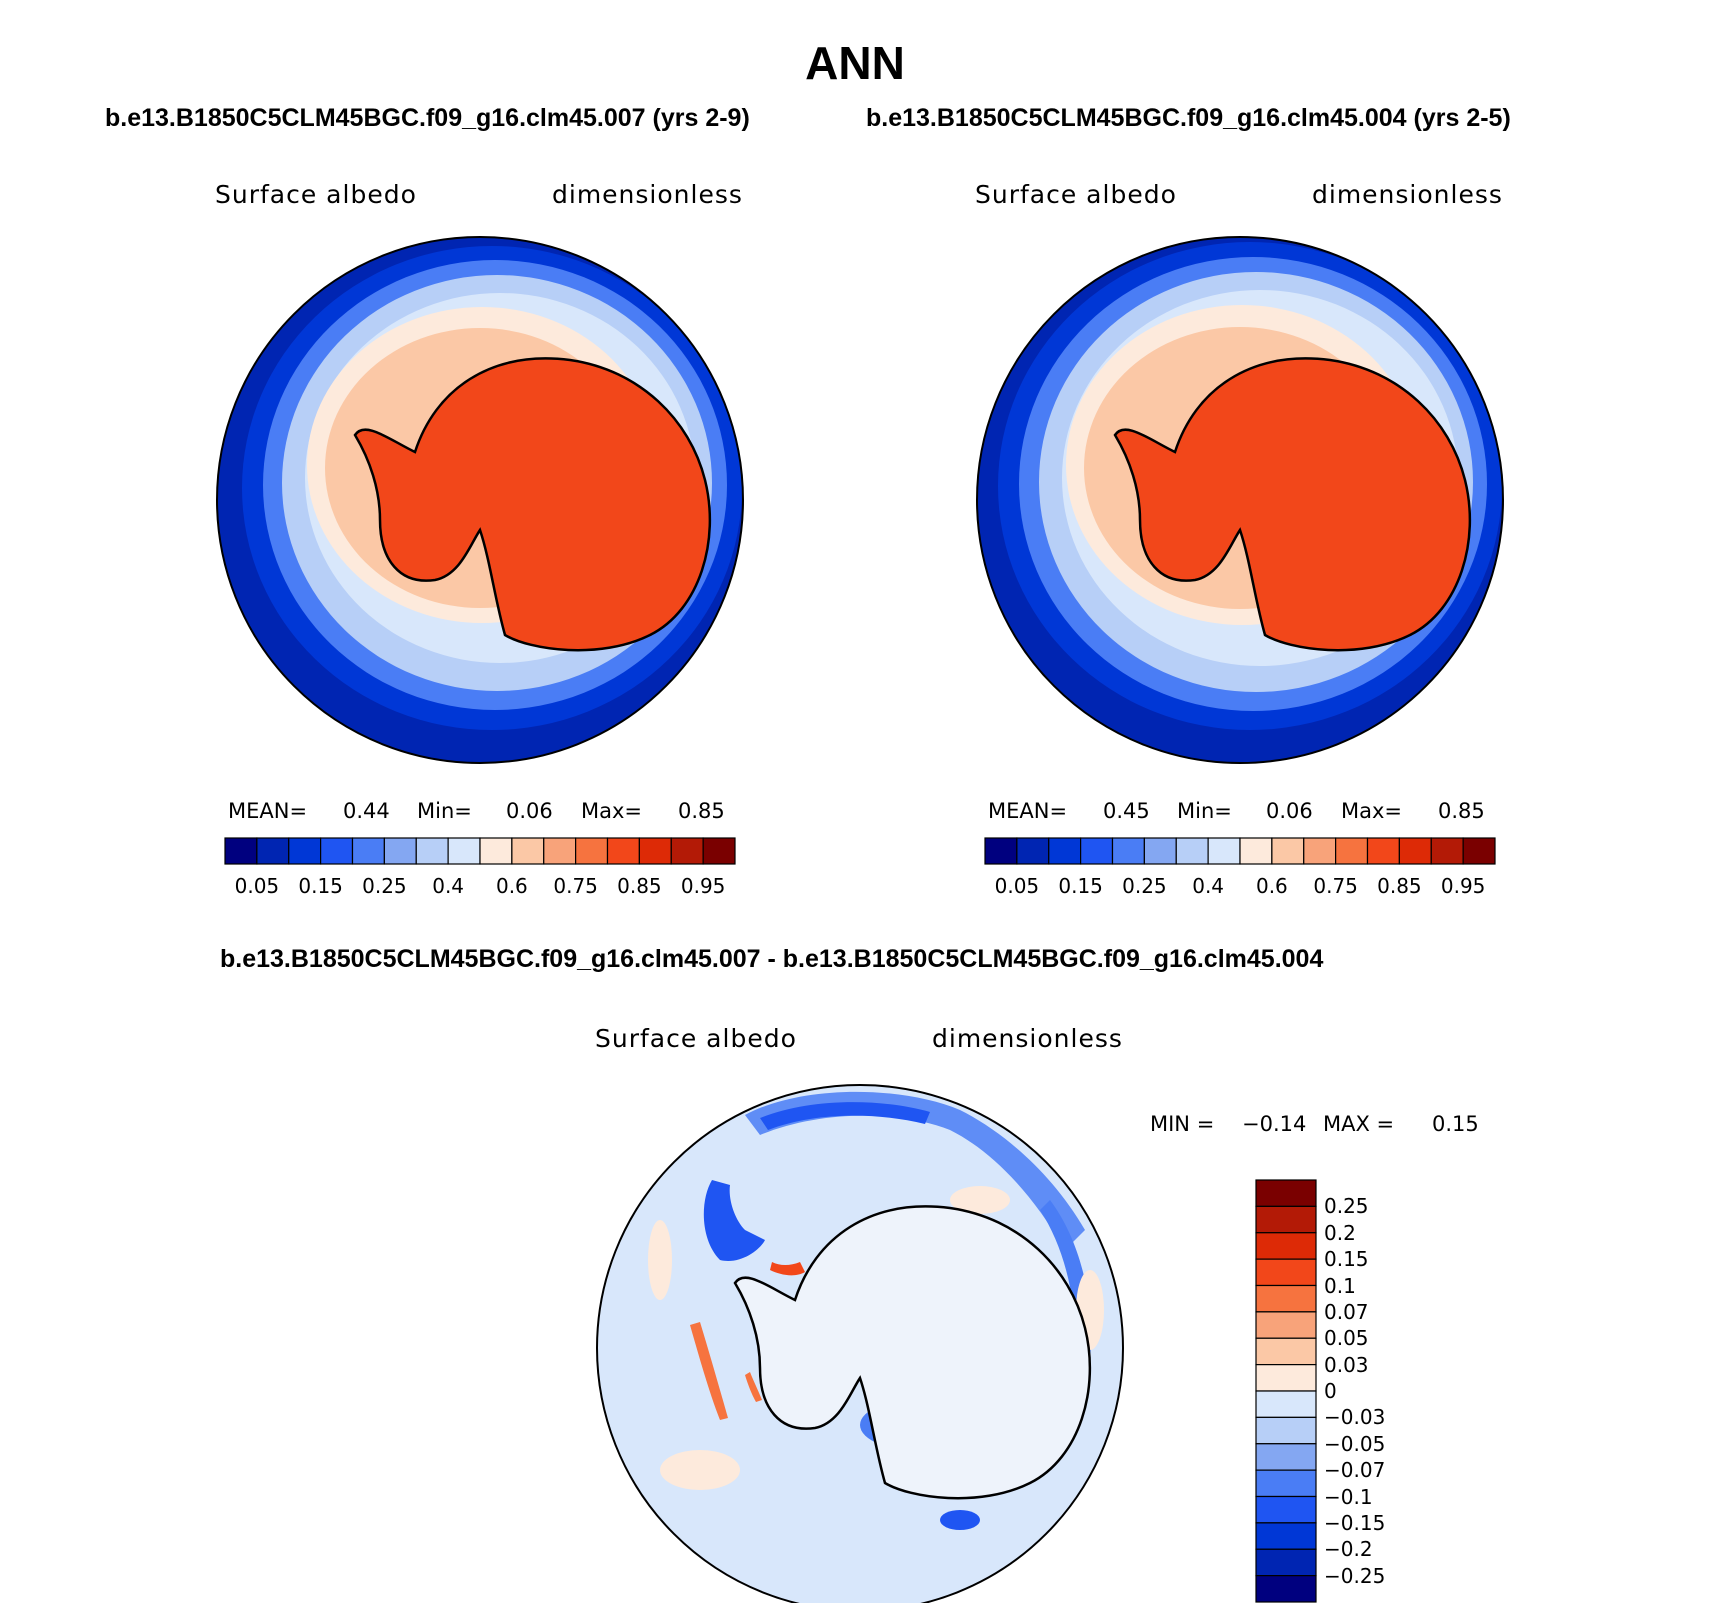  What do you see at coordinates (1126, 811) in the screenshot?
I see `panel2-mean-value: 0.45` at bounding box center [1126, 811].